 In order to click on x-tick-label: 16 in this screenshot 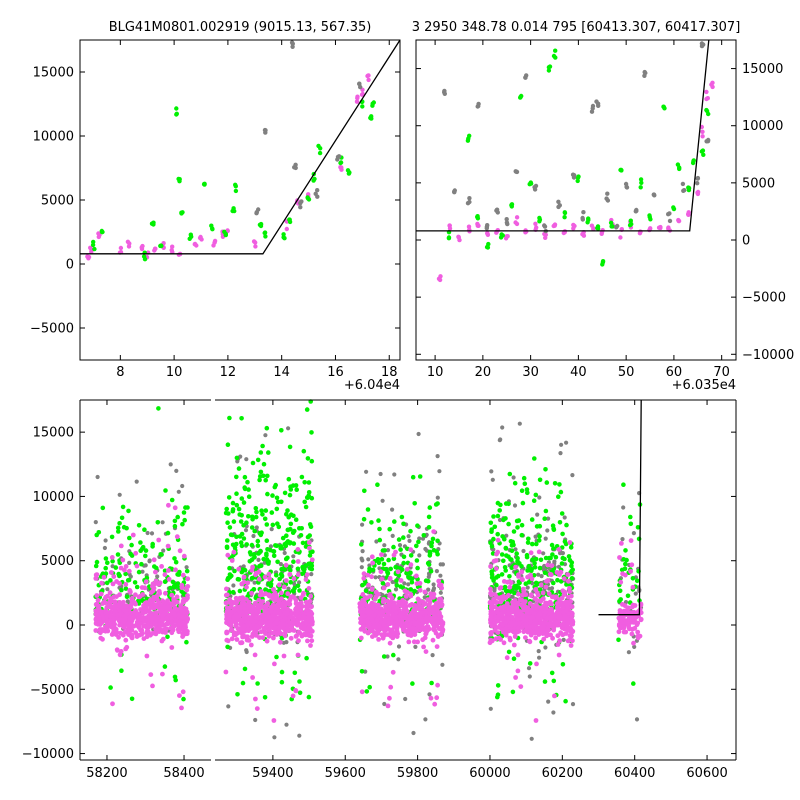, I will do `click(335, 372)`.